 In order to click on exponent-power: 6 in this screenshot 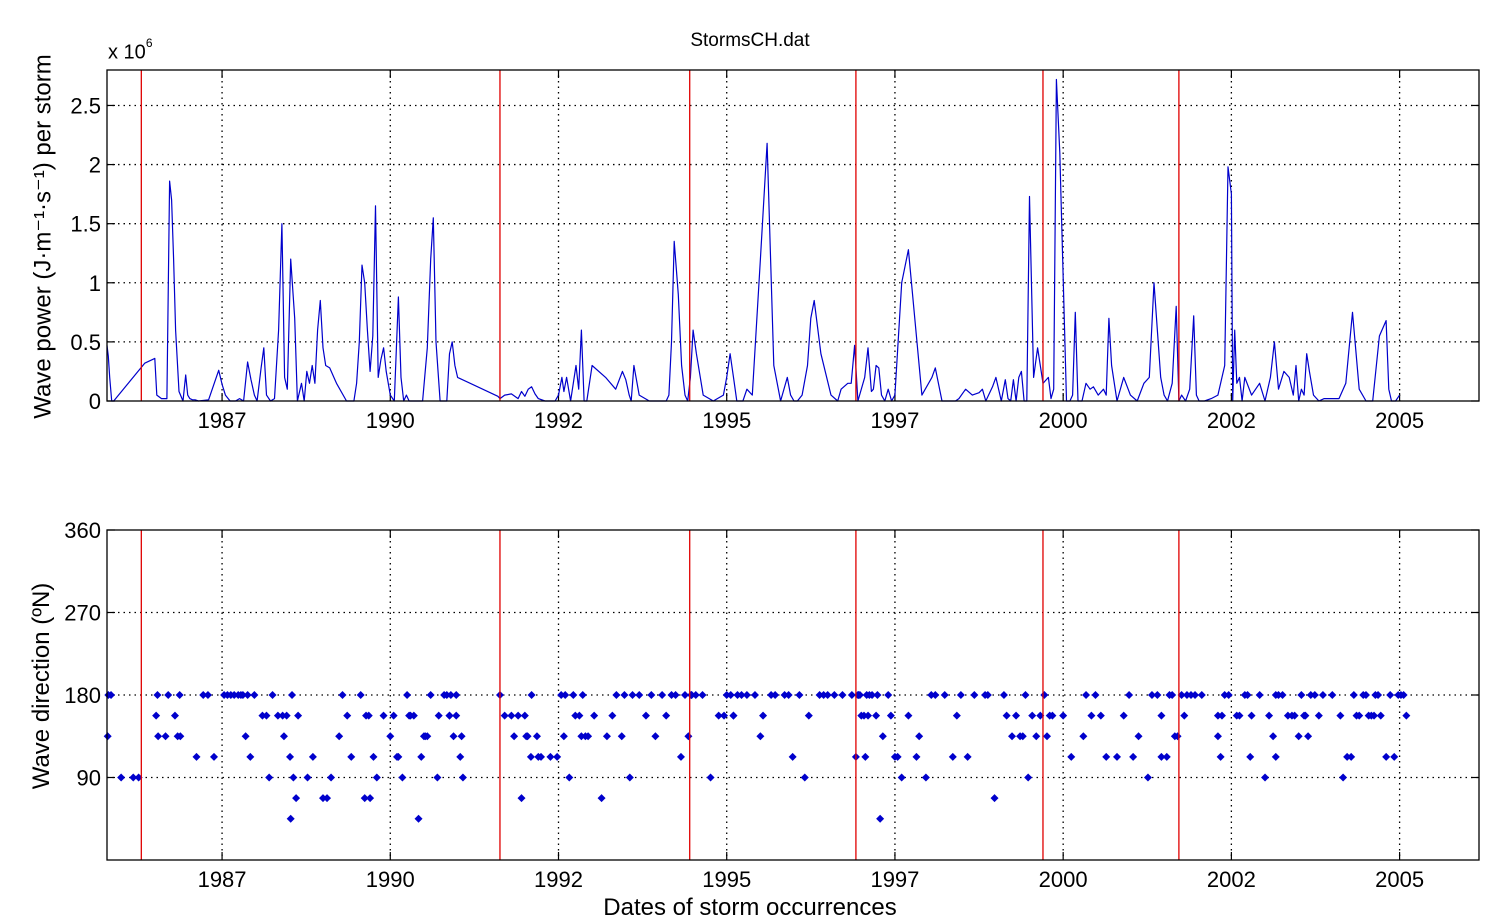, I will do `click(149, 43)`.